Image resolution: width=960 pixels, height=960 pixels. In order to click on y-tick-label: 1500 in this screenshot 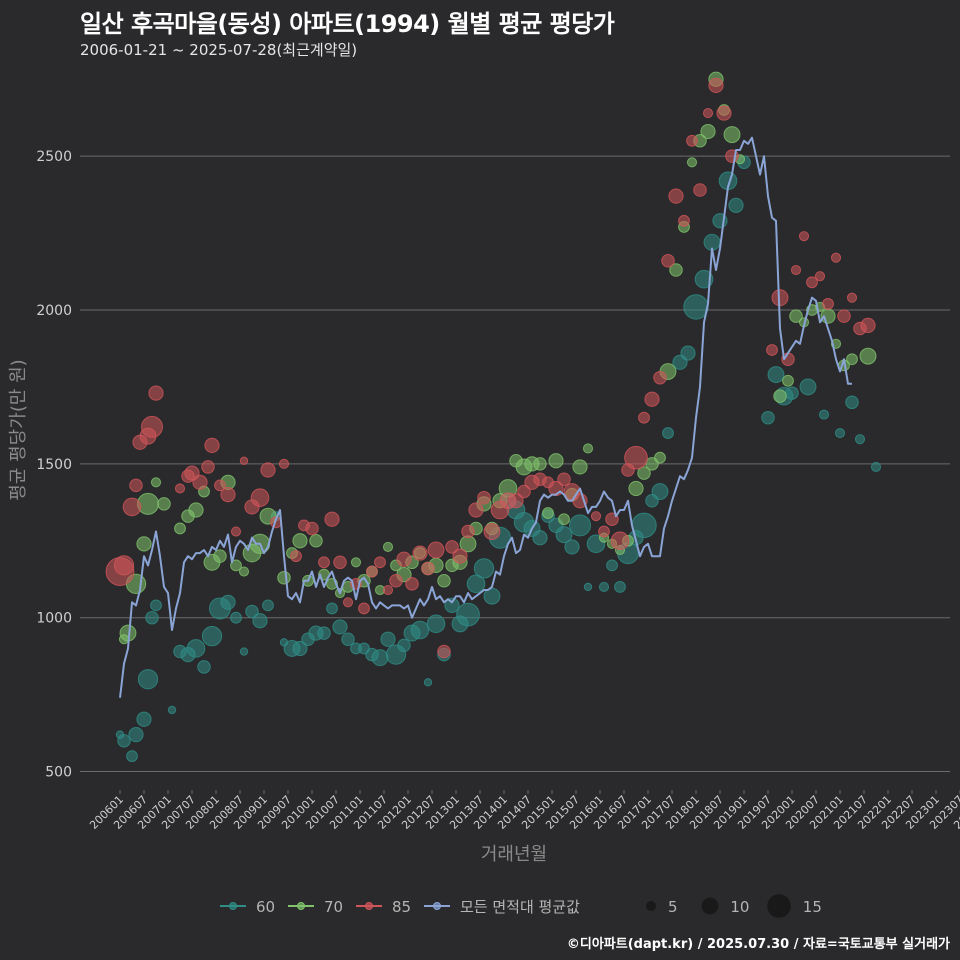, I will do `click(54, 465)`.